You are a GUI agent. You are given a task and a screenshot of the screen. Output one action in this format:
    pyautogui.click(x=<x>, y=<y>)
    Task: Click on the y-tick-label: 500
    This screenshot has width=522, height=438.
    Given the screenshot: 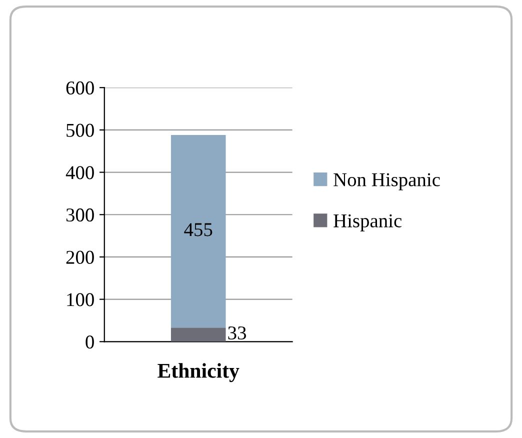 What is the action you would take?
    pyautogui.click(x=80, y=130)
    